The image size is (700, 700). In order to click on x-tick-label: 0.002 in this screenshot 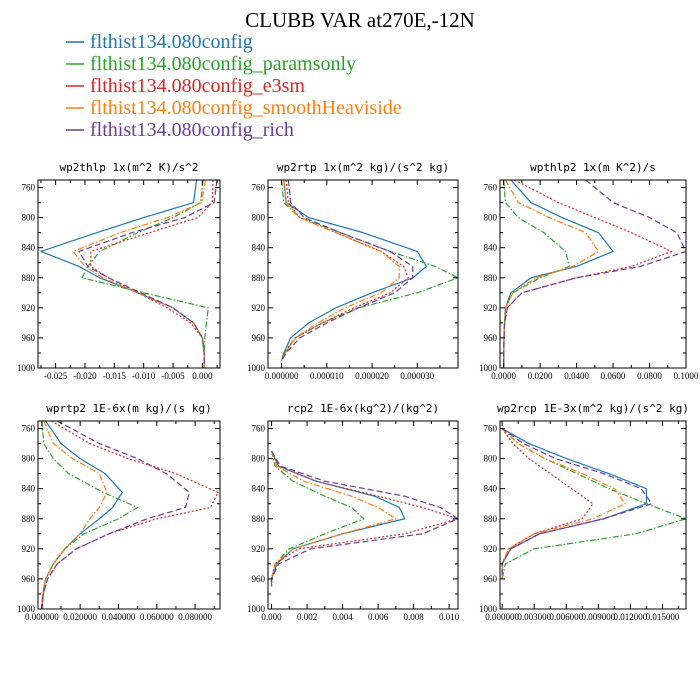, I will do `click(307, 617)`.